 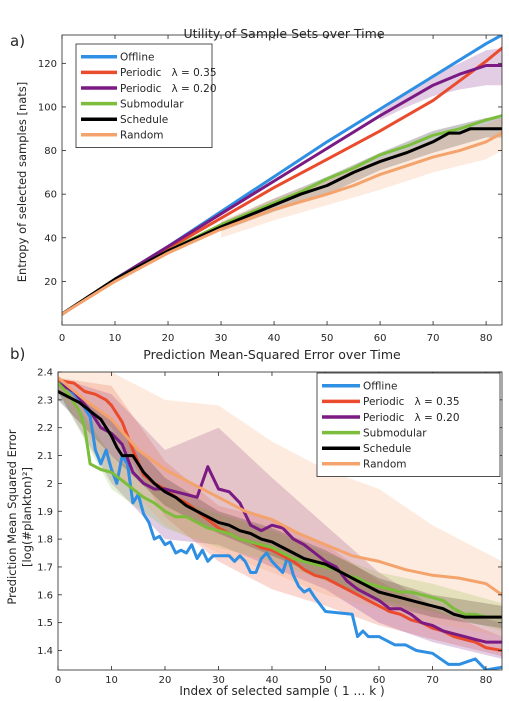 What do you see at coordinates (45, 623) in the screenshot?
I see `y-tick-label: 1.5` at bounding box center [45, 623].